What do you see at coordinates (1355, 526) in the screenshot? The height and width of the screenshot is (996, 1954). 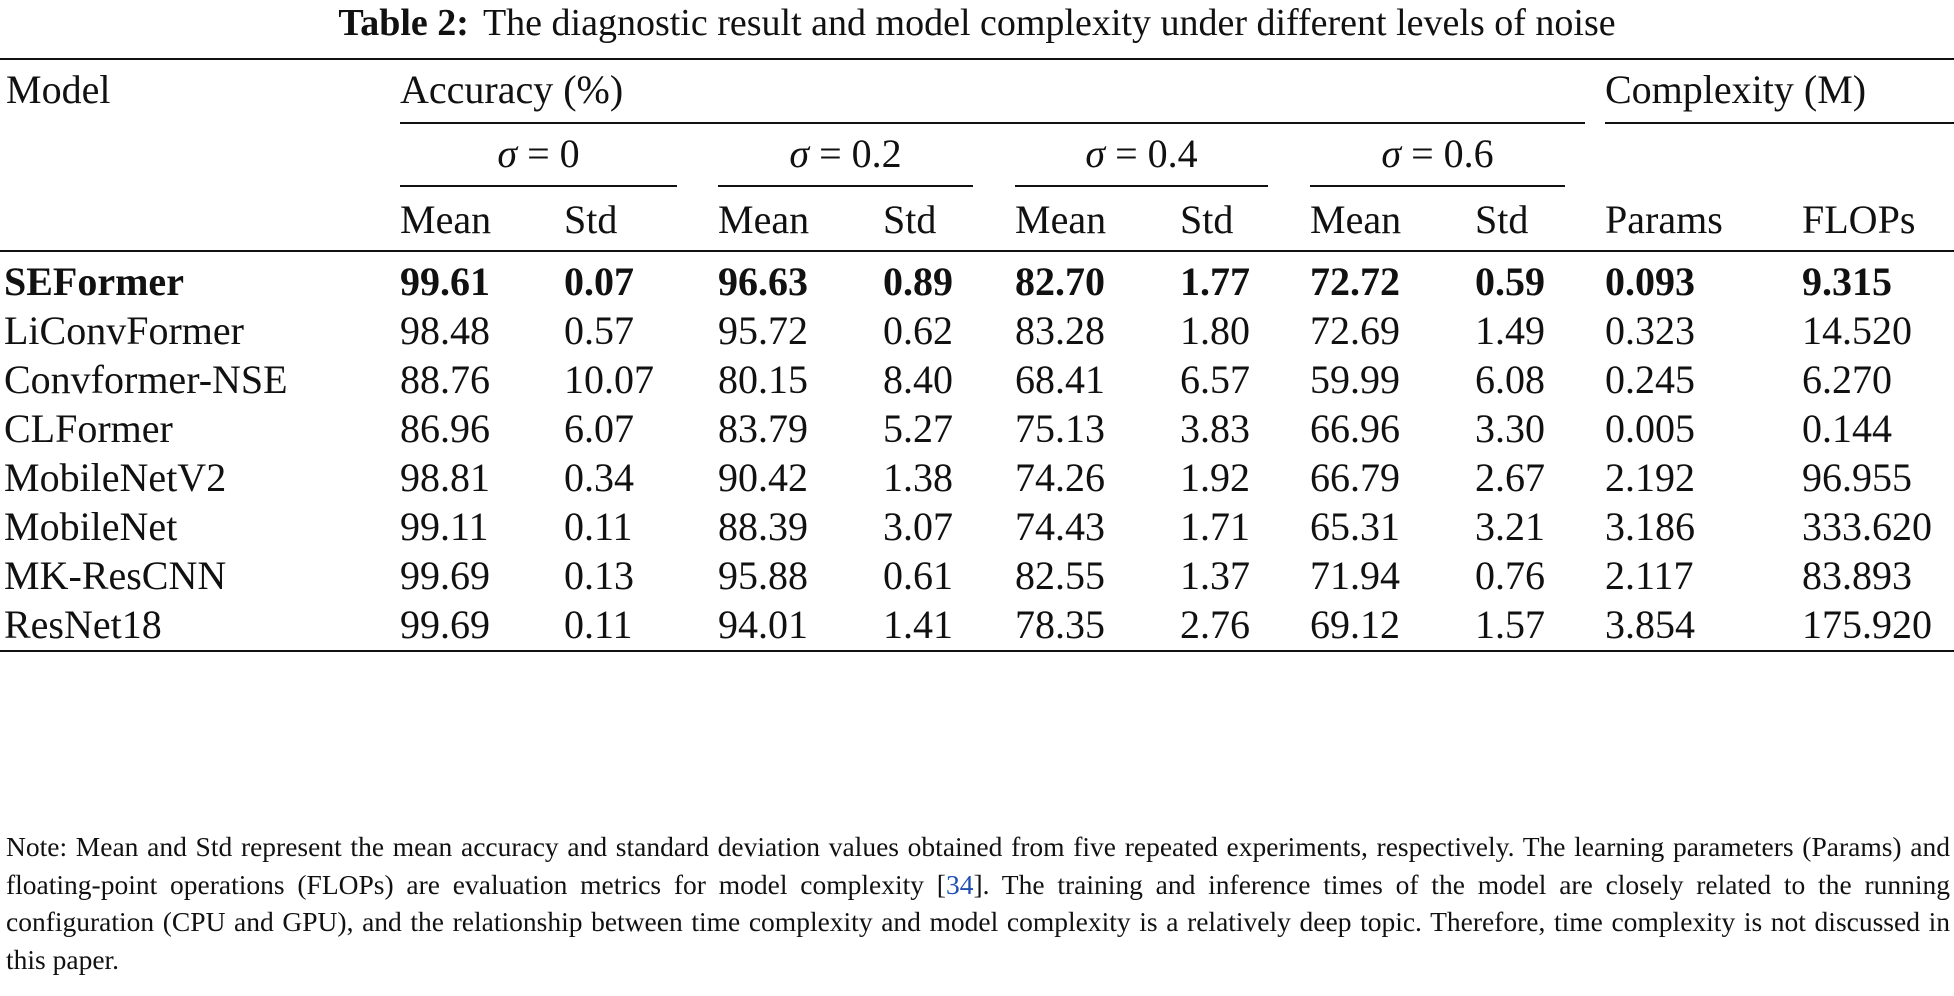 I see `row-5-acc3-mean: 65.31` at bounding box center [1355, 526].